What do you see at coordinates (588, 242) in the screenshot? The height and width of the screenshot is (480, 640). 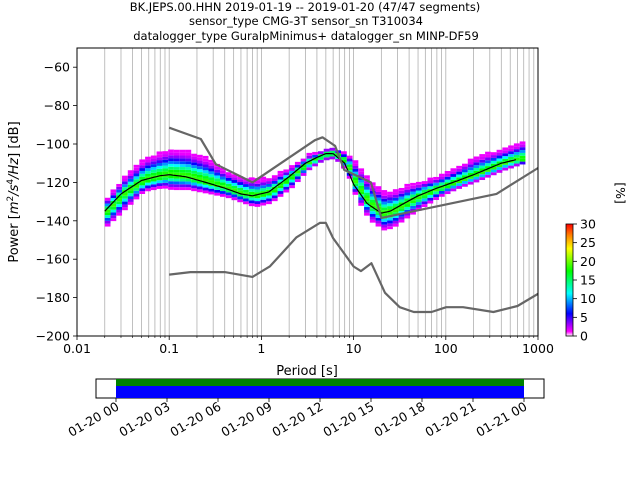 I see `colorbar-tick-label: 25` at bounding box center [588, 242].